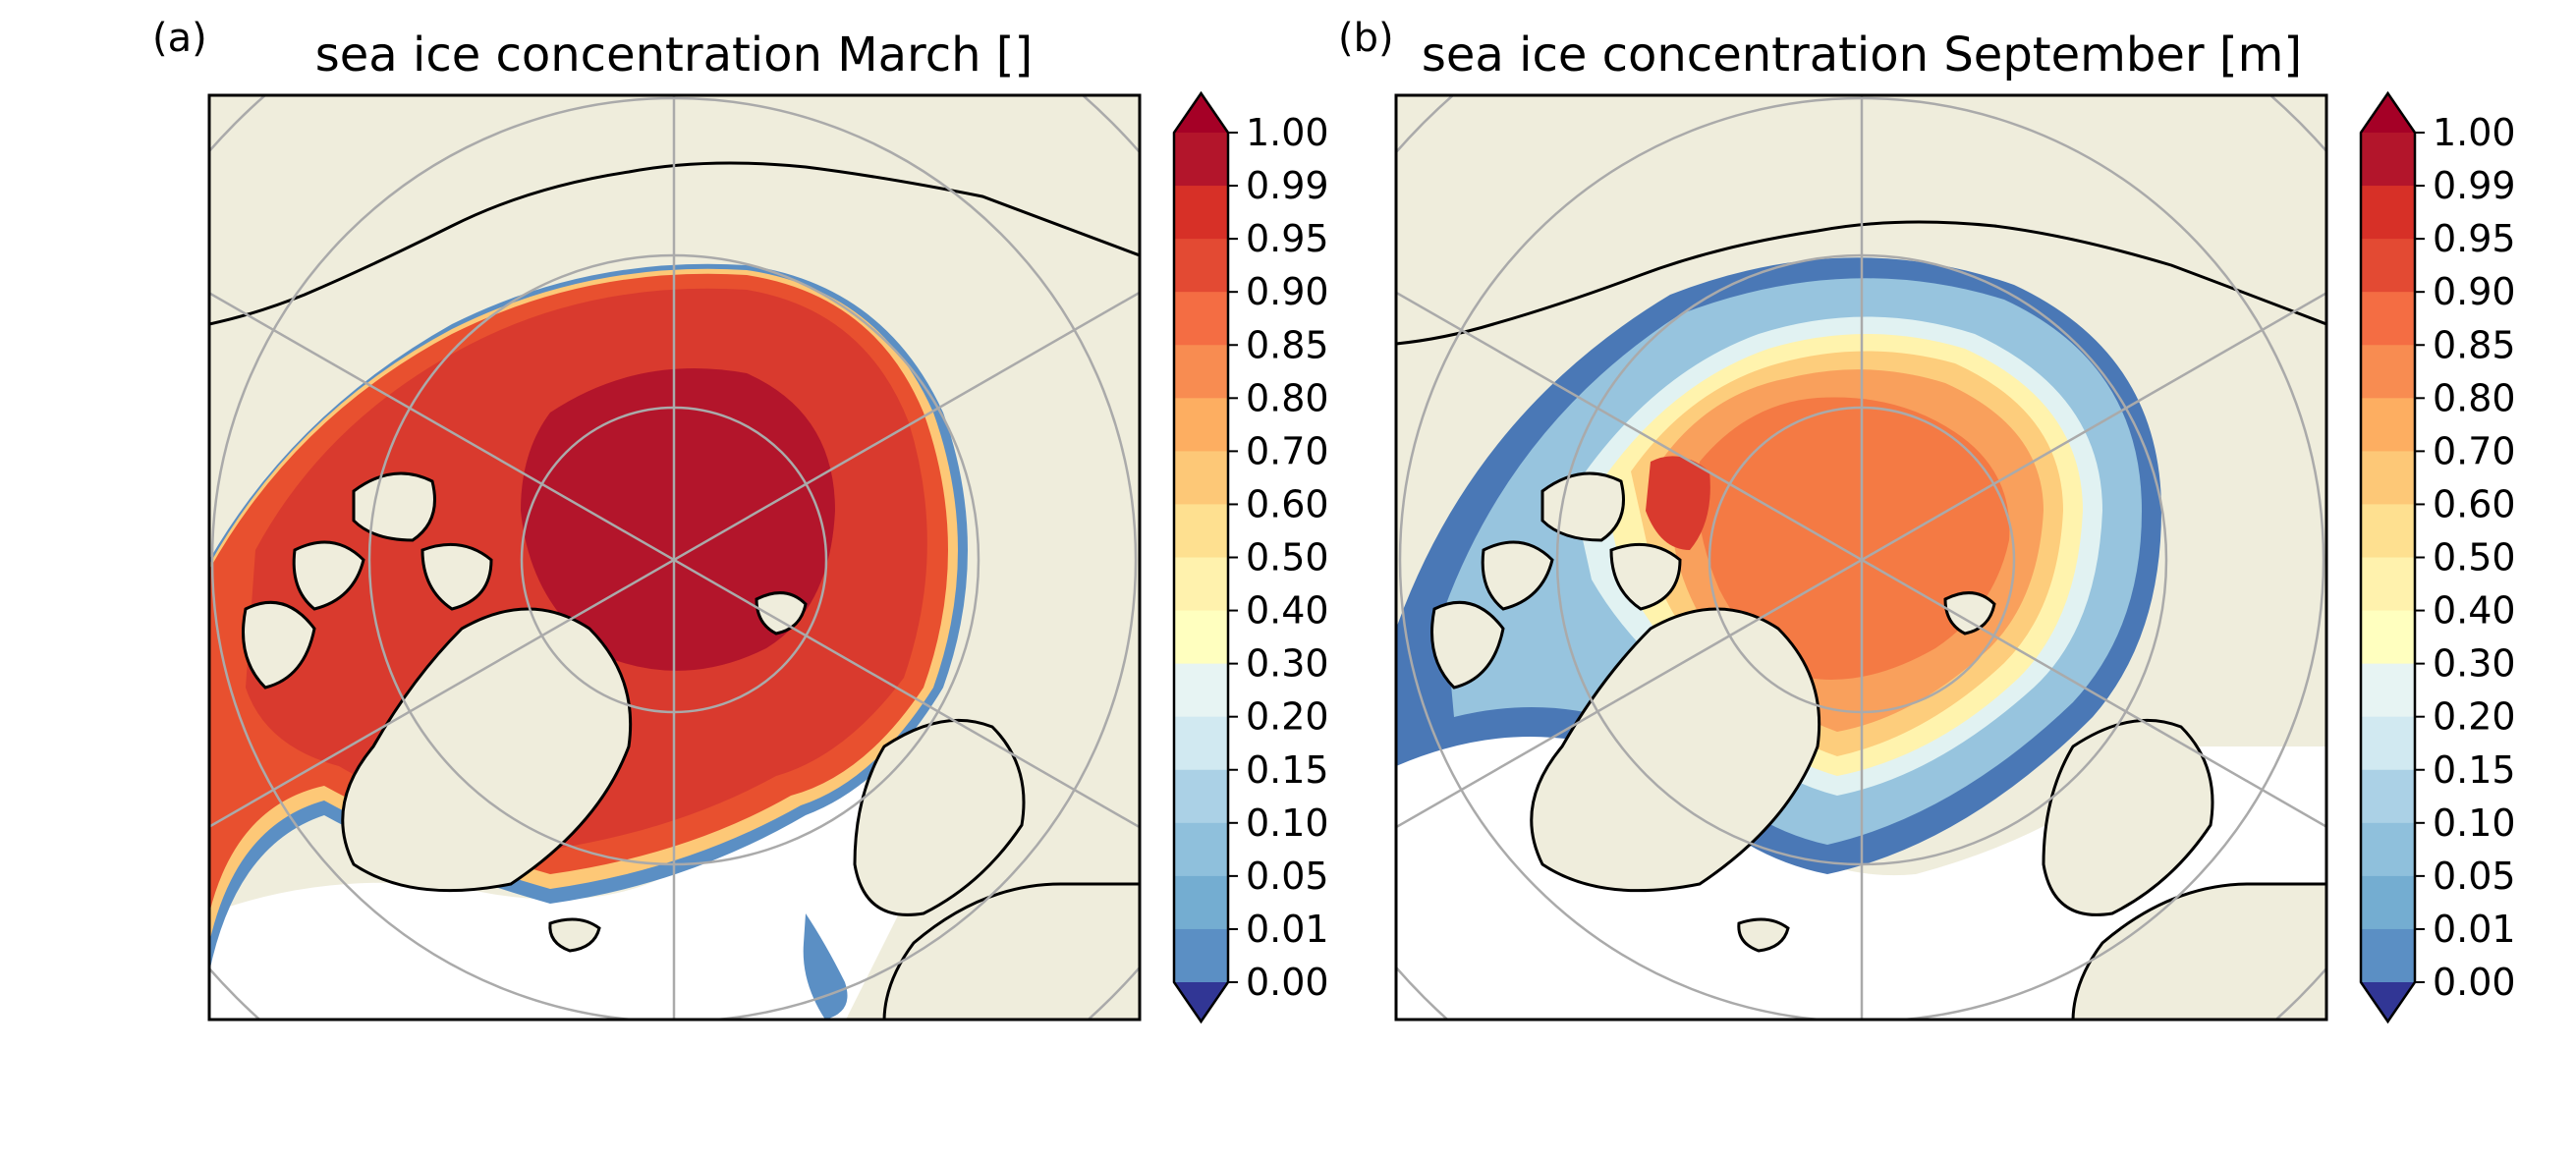 Image resolution: width=2576 pixels, height=1160 pixels. What do you see at coordinates (2474, 823) in the screenshot?
I see `colorbar-b-tick-label: 0.10` at bounding box center [2474, 823].